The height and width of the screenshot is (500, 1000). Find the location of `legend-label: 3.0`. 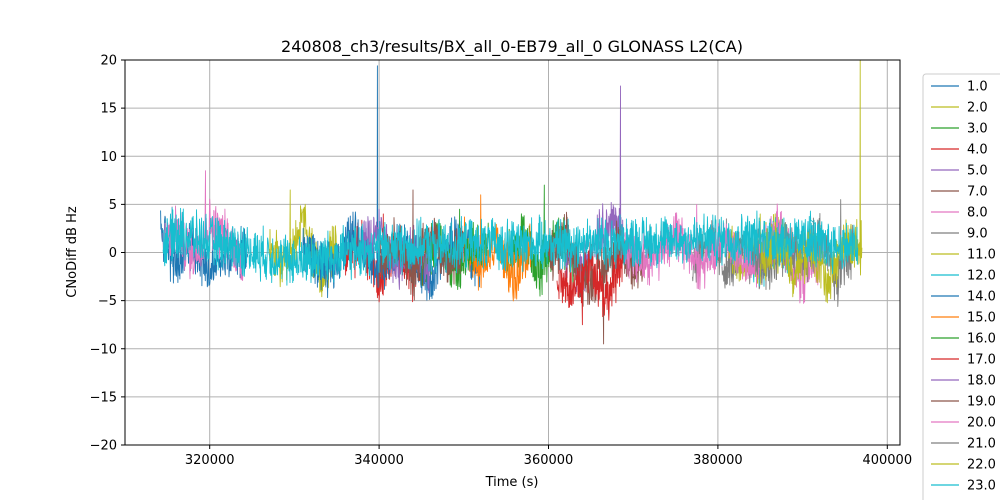

legend-label: 3.0 is located at coordinates (977, 129).